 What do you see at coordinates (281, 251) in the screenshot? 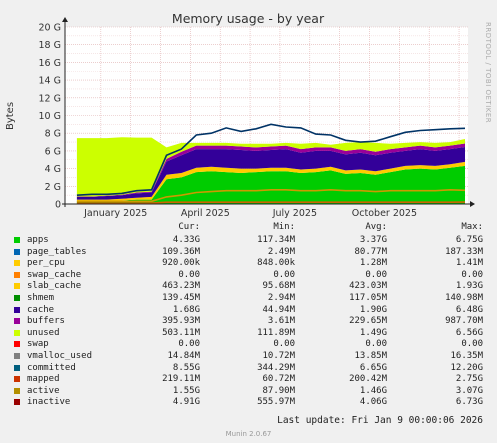
I see `legend-min: 2.49M` at bounding box center [281, 251].